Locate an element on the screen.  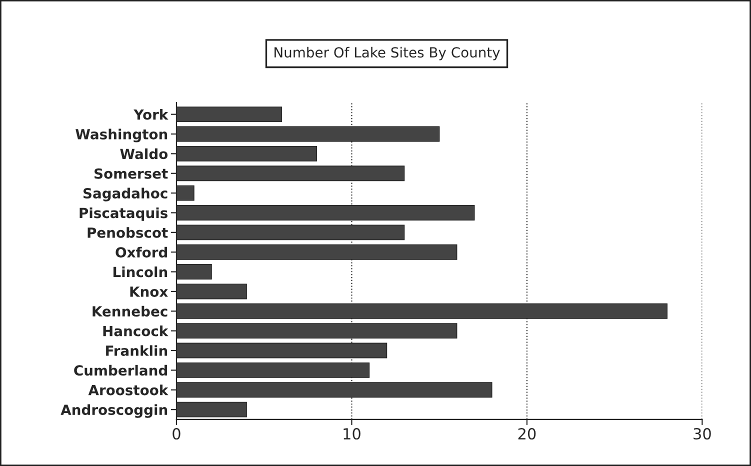
y-tick-label: Sagadahoc is located at coordinates (125, 195).